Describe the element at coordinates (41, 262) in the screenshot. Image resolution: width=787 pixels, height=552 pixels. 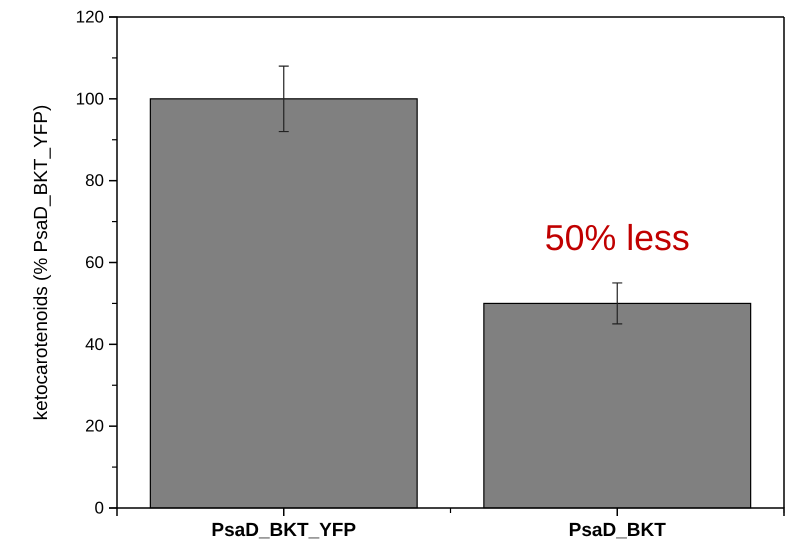
I see `y-axis-title: ketocarotenoids (% PsaD_BKT_YFP)` at that location.